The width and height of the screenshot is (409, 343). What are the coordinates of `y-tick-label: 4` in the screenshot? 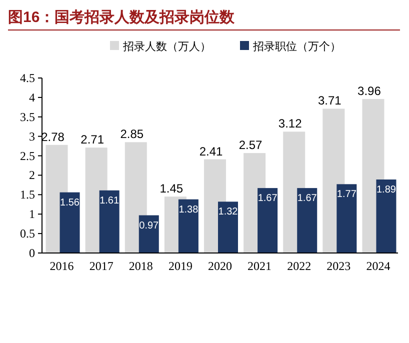 It's located at (32, 97).